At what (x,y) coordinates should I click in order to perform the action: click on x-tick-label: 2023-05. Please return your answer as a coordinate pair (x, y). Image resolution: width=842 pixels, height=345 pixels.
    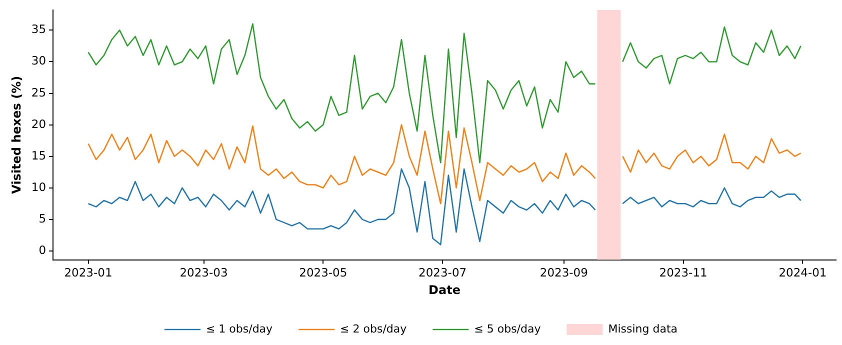
    Looking at the image, I should click on (323, 273).